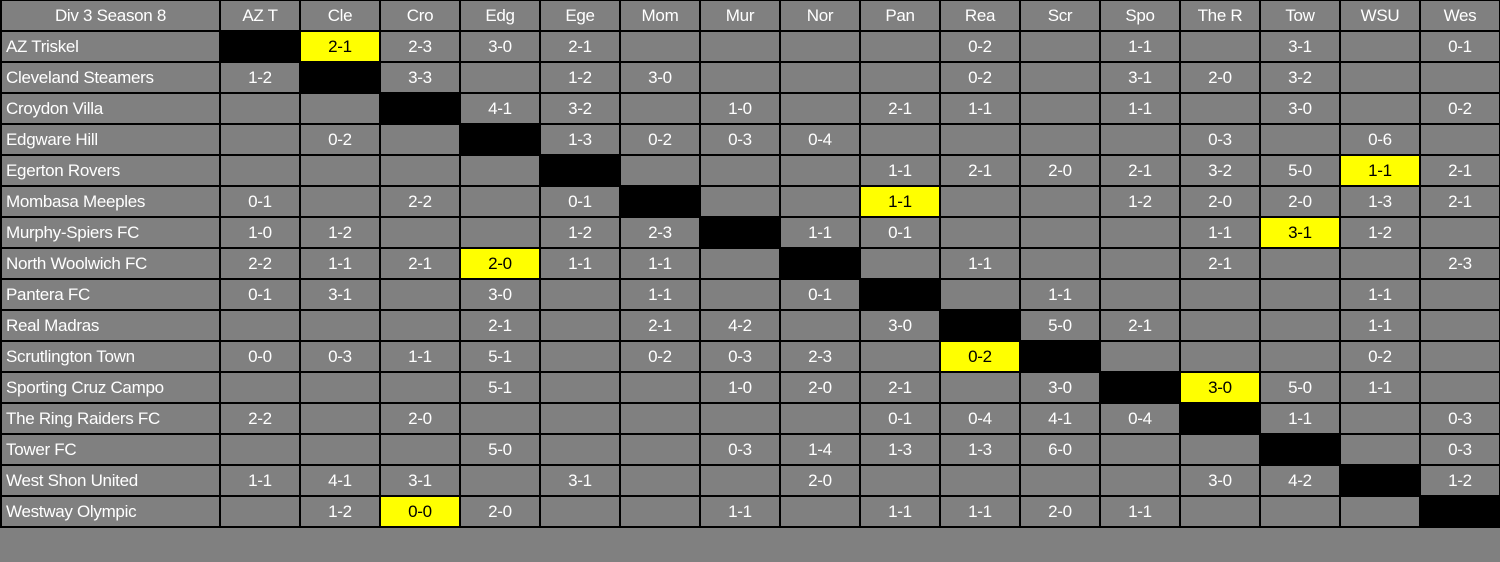 Image resolution: width=1500 pixels, height=562 pixels. What do you see at coordinates (980, 356) in the screenshot?
I see `highlighted-score-cell: 0-2` at bounding box center [980, 356].